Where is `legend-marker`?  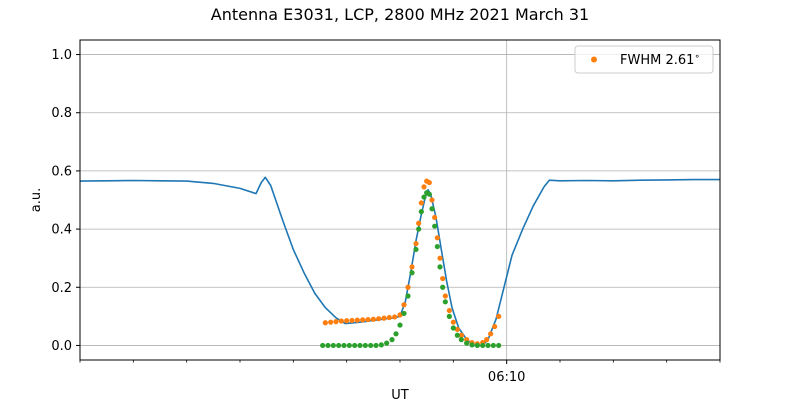
legend-marker is located at coordinates (594, 59).